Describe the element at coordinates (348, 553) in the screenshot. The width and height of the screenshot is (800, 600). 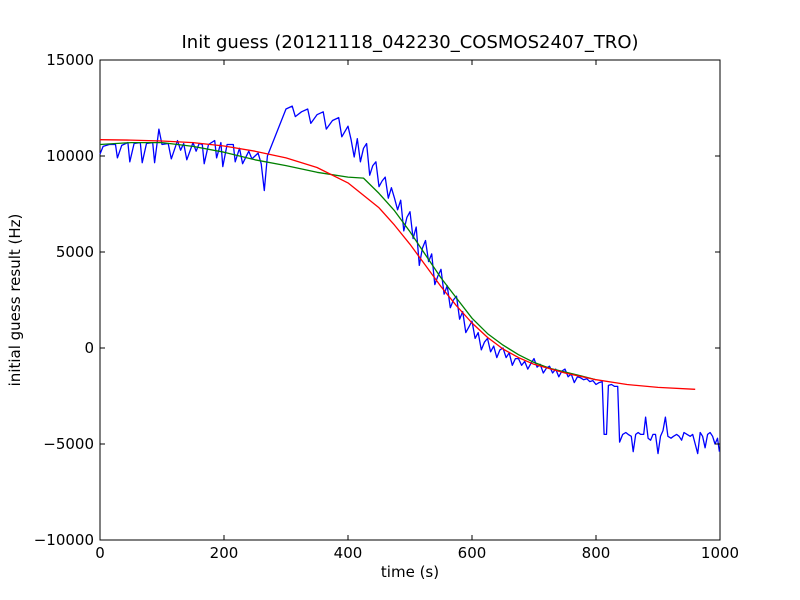
I see `x-tick-label: 400` at that location.